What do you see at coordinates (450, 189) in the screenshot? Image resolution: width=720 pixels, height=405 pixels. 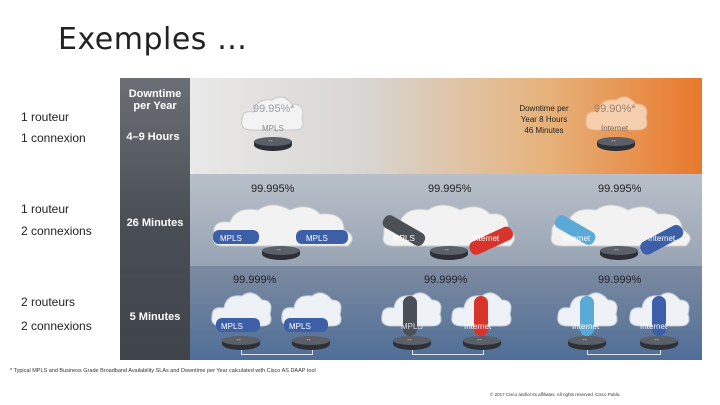 I see `band2-b-pct: 99.995%` at bounding box center [450, 189].